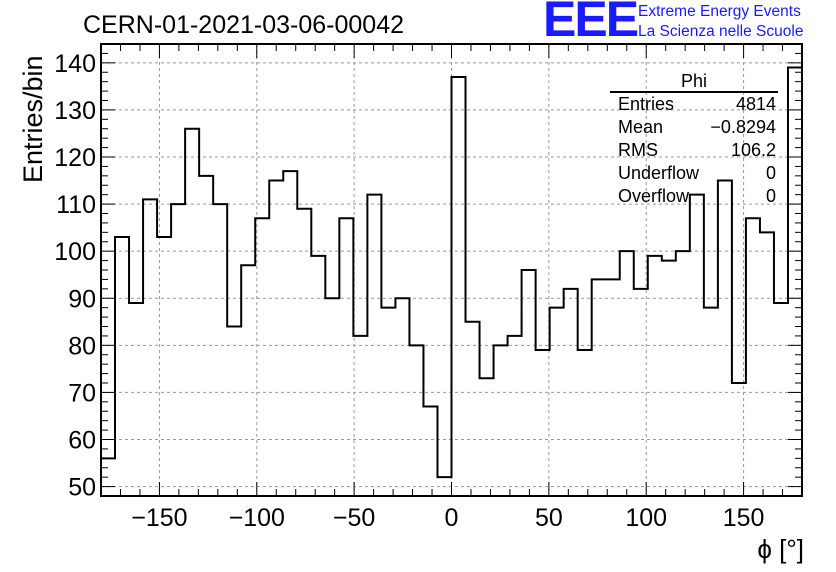 This screenshot has height=572, width=836. Describe the element at coordinates (743, 127) in the screenshot. I see `stats-value: −0.8294` at that location.